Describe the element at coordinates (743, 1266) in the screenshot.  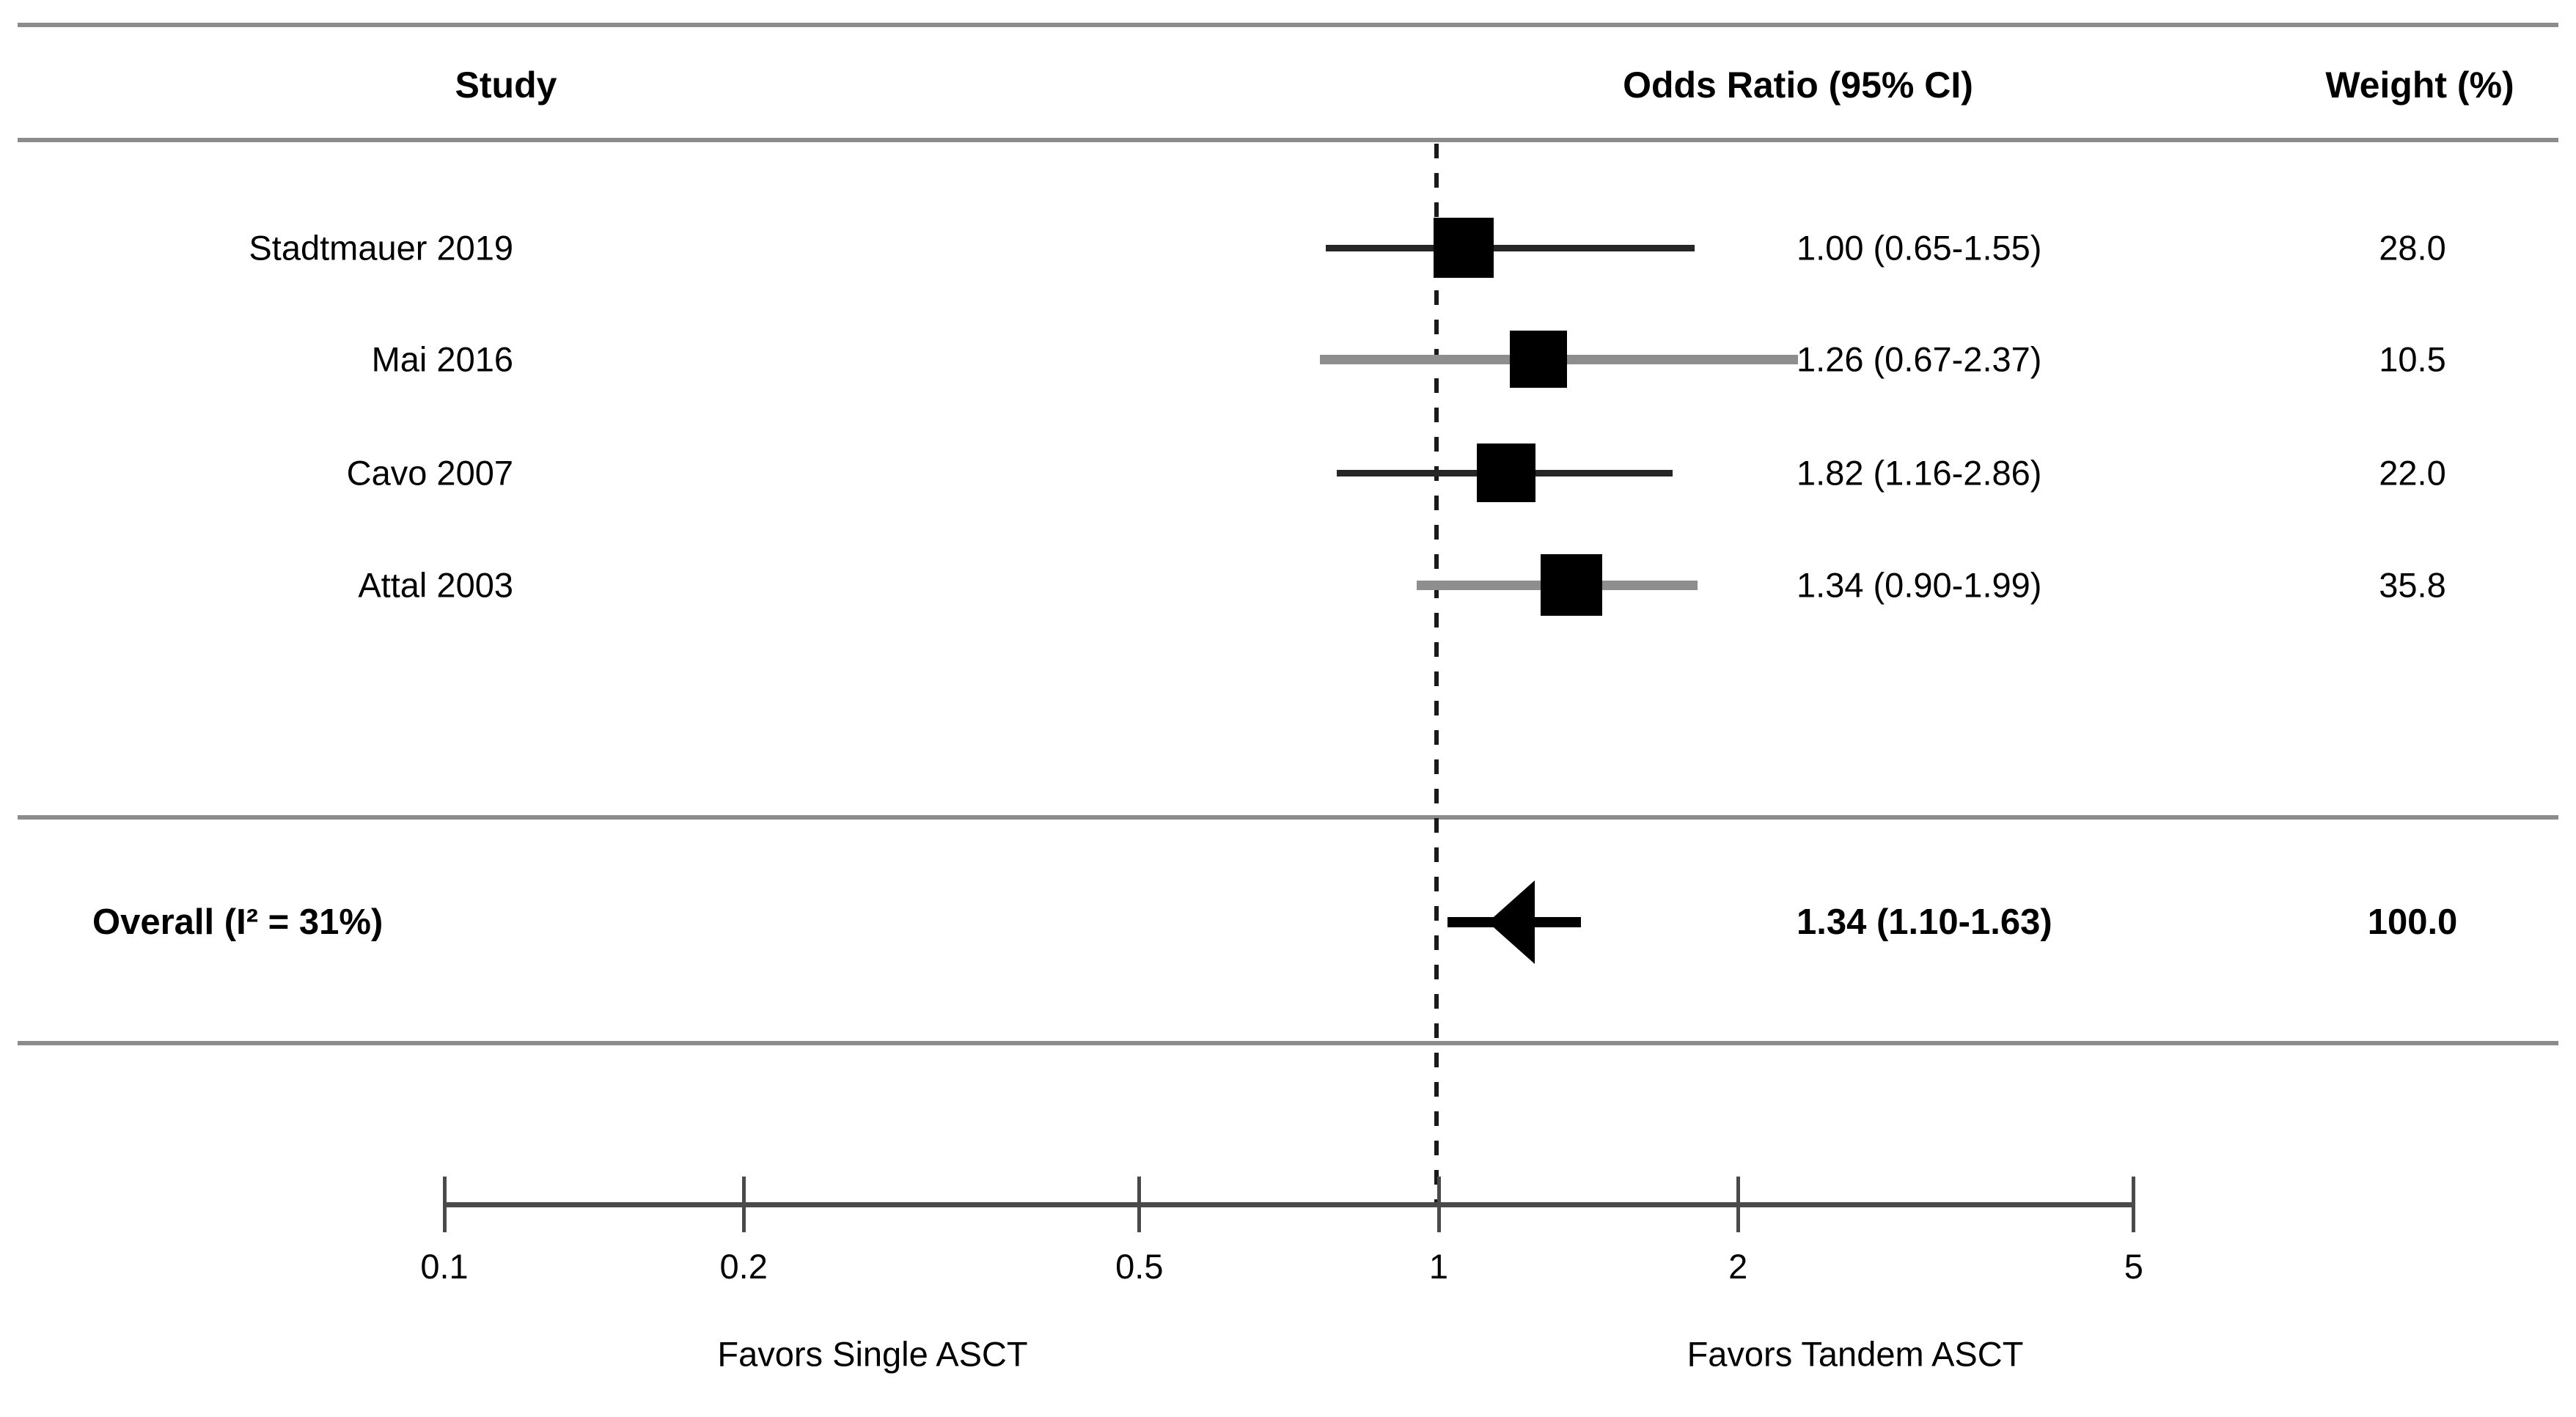
I see `x-axis-tick-label: 0.2` at that location.